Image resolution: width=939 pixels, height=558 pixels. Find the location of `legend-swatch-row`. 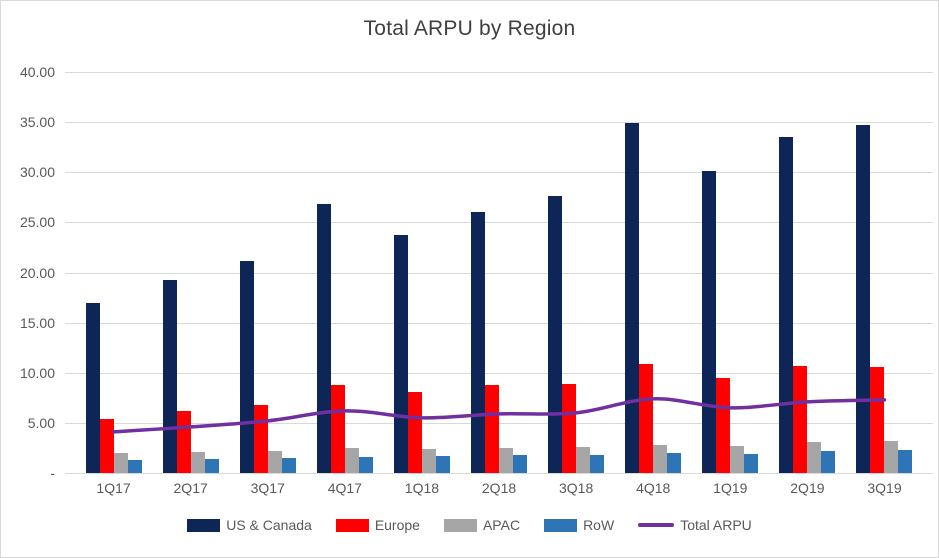

legend-swatch-row is located at coordinates (561, 525).